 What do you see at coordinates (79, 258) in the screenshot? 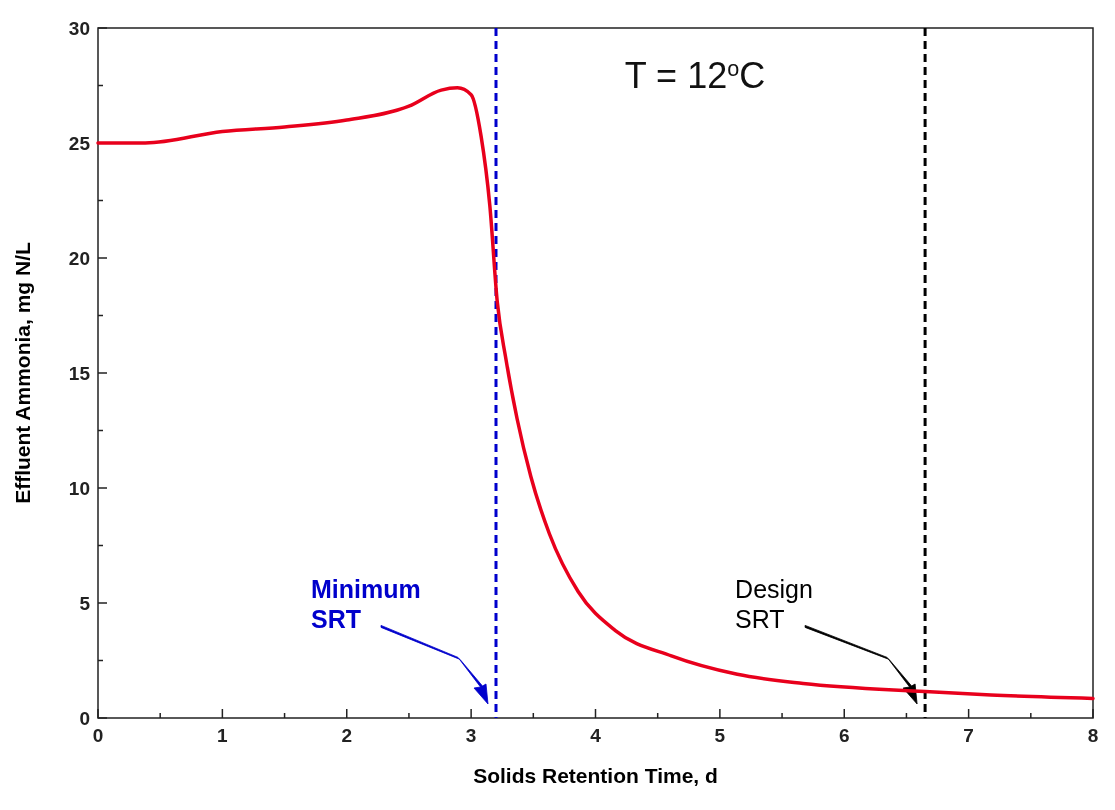
I see `y-tick-label: 20` at bounding box center [79, 258].